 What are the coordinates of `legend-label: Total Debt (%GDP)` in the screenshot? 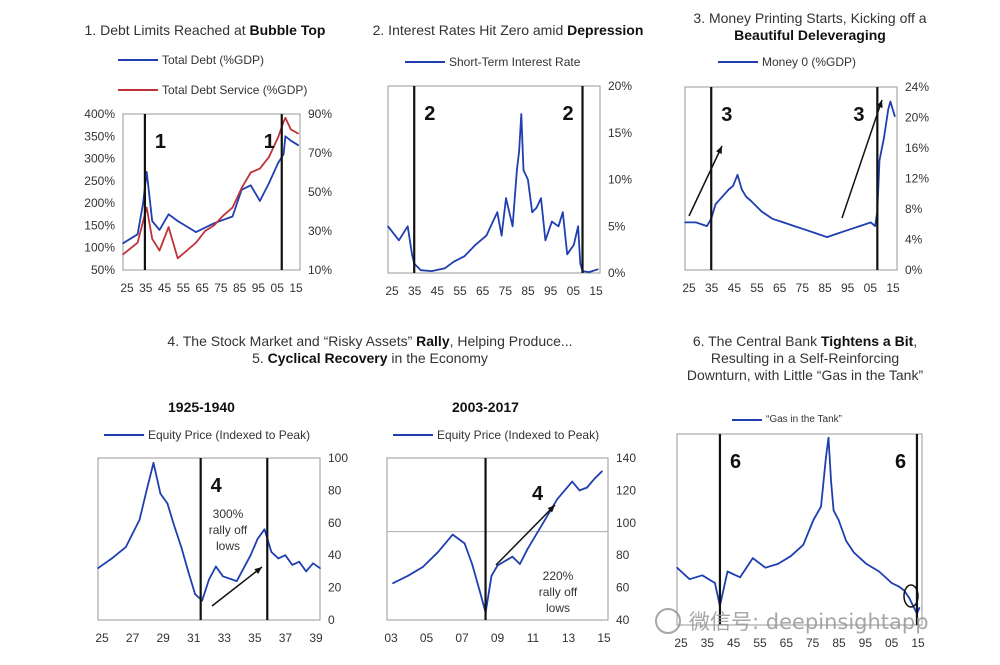 It's located at (213, 60).